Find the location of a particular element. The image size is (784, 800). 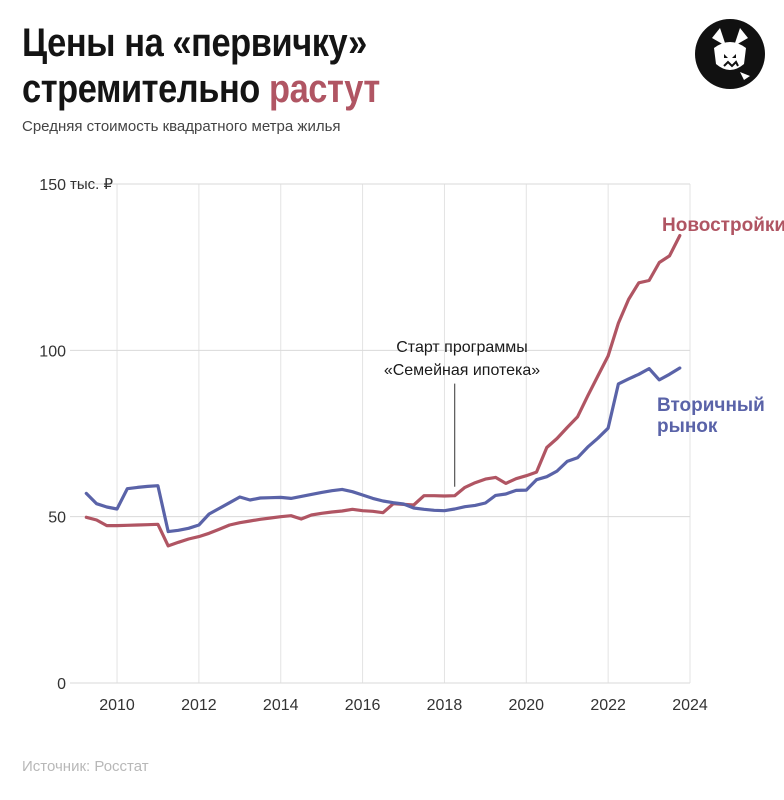

y-tick-label-150: 150 is located at coordinates (52, 185).